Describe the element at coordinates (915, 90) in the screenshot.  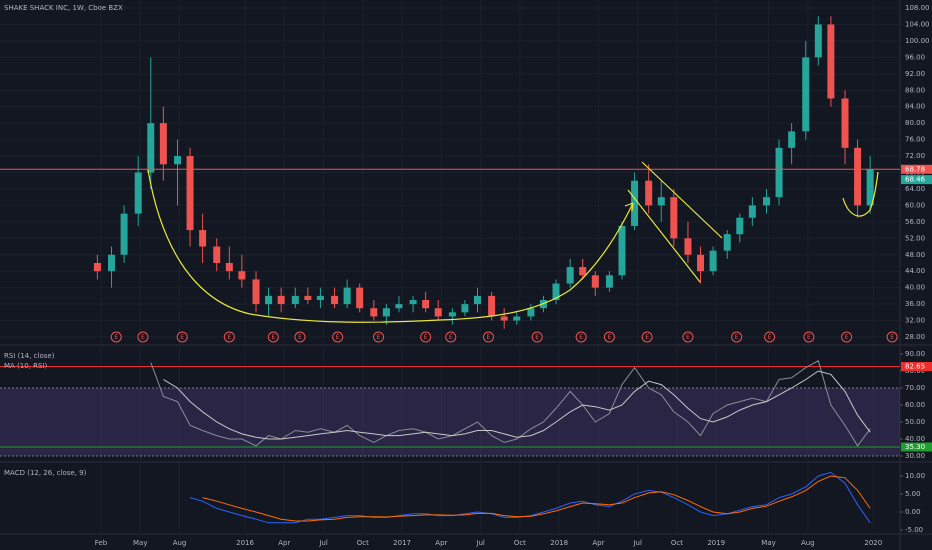
I see `y-tick-label: 88.00` at that location.